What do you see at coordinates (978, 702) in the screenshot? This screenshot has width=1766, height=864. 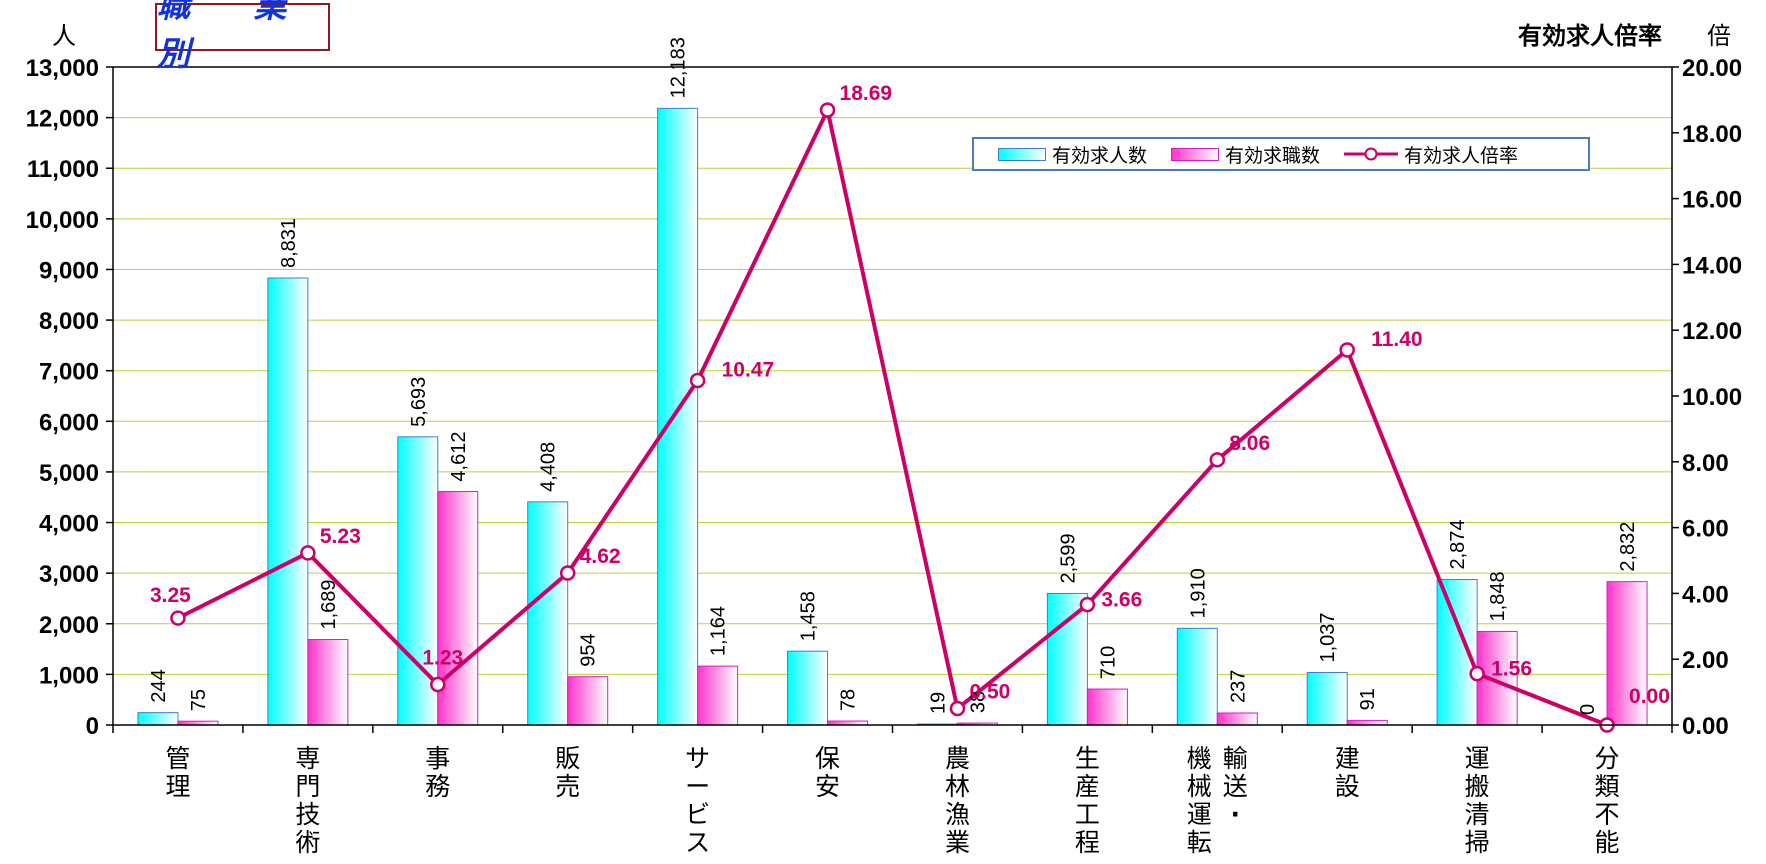 I see `bar-value-label-job-seekers: 38` at bounding box center [978, 702].